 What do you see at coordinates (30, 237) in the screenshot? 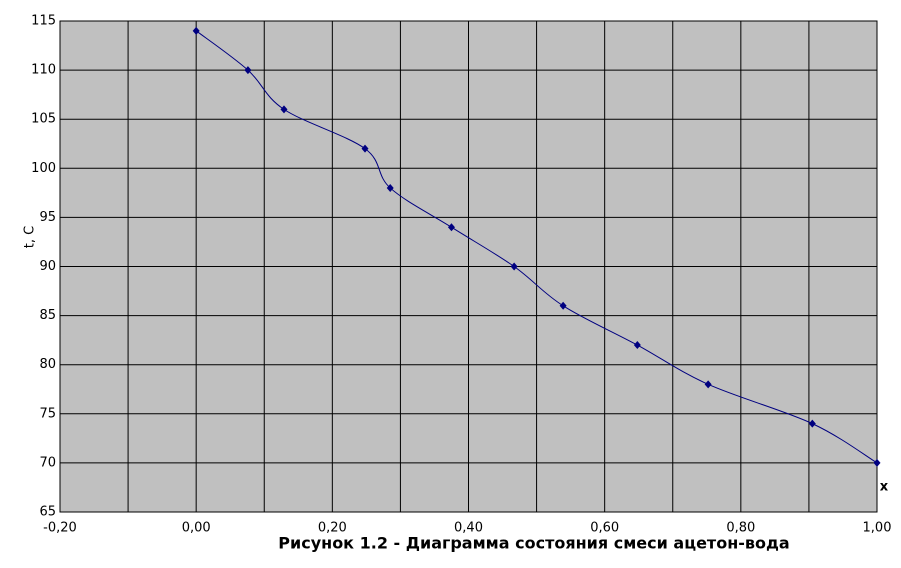
I see `y-axis-label: t, C` at bounding box center [30, 237].